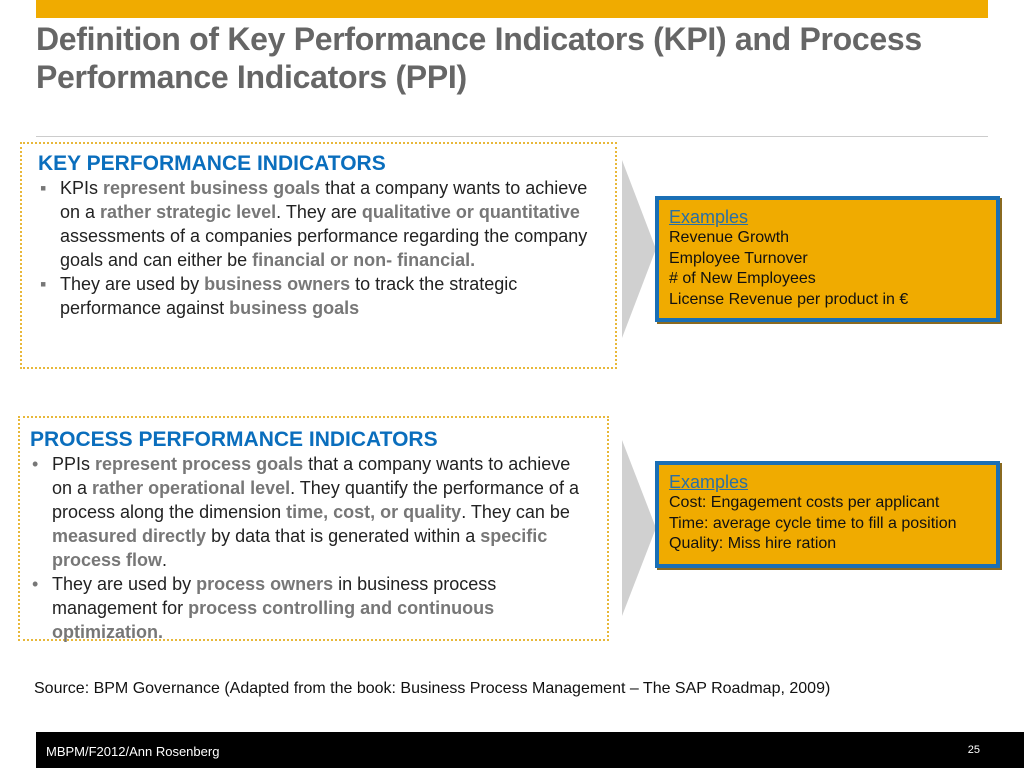 The image size is (1024, 768). What do you see at coordinates (512, 136) in the screenshot?
I see `title-divider` at bounding box center [512, 136].